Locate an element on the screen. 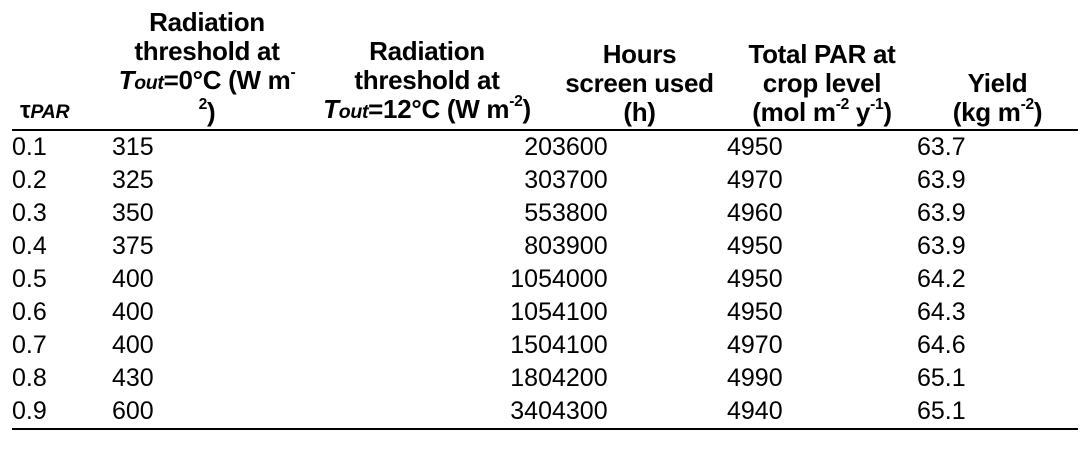  cell-radiation-0: 325 is located at coordinates (133, 180).